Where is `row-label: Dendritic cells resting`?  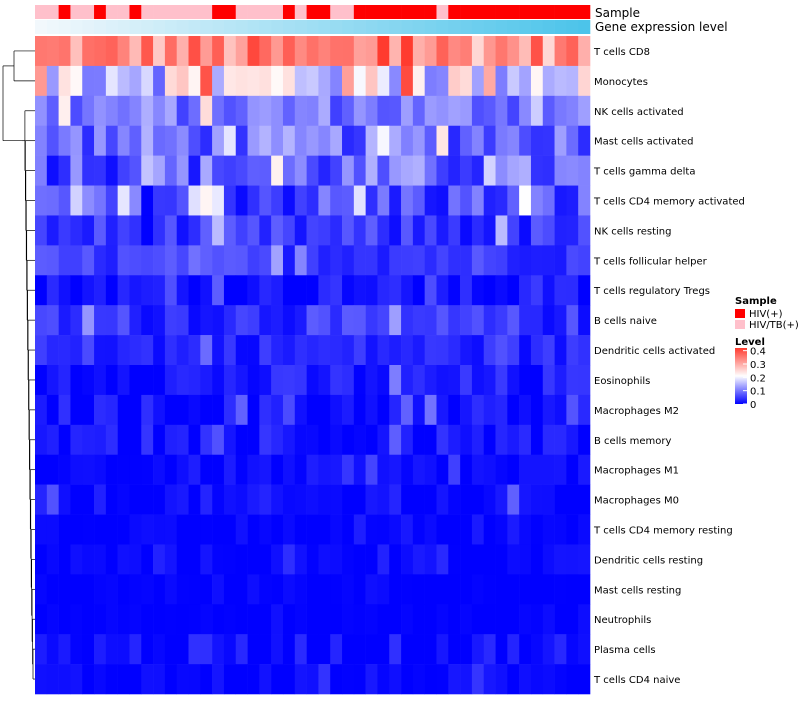 row-label: Dendritic cells resting is located at coordinates (648, 560).